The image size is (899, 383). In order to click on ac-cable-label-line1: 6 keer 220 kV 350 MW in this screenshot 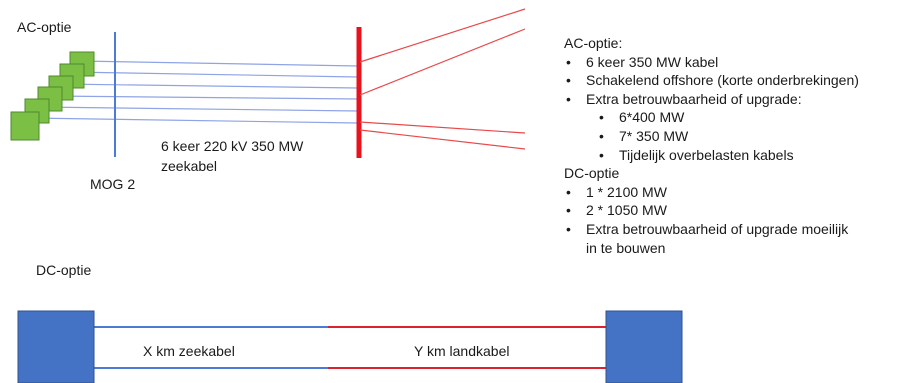, I will do `click(232, 146)`.